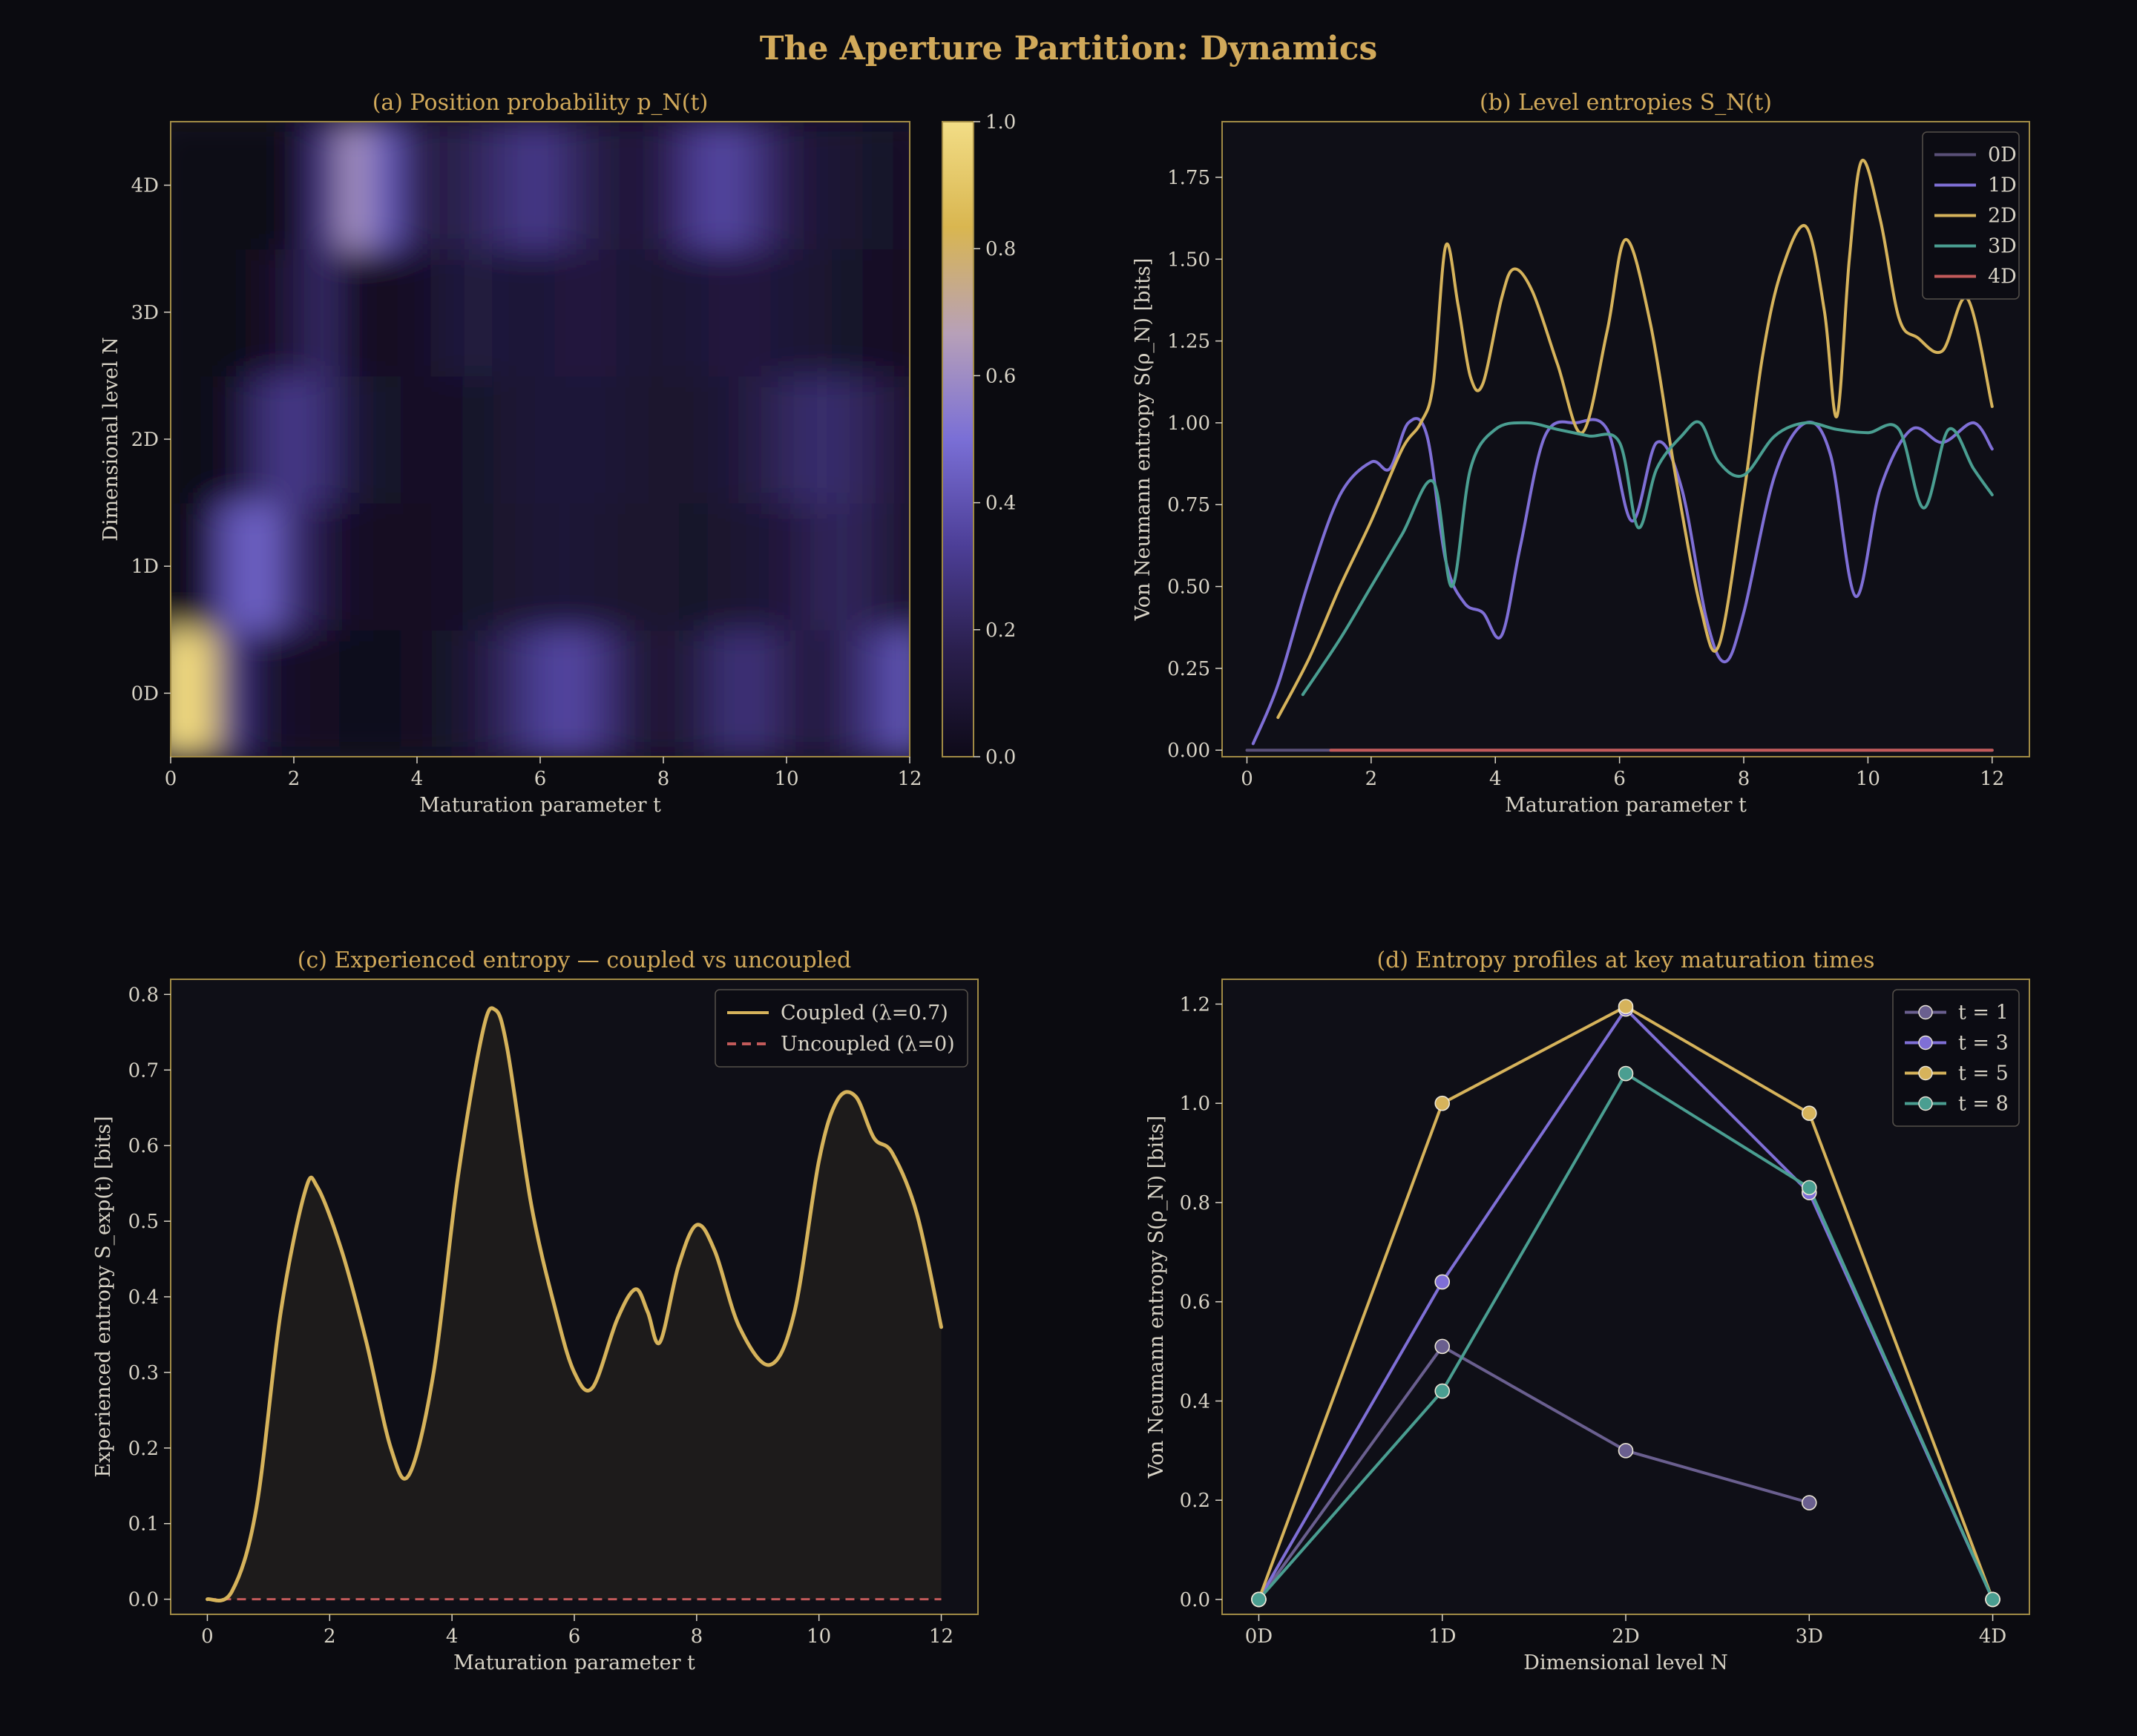 The image size is (2137, 1736). What do you see at coordinates (1000, 504) in the screenshot?
I see `colorbar-tick-label: 0.4` at bounding box center [1000, 504].